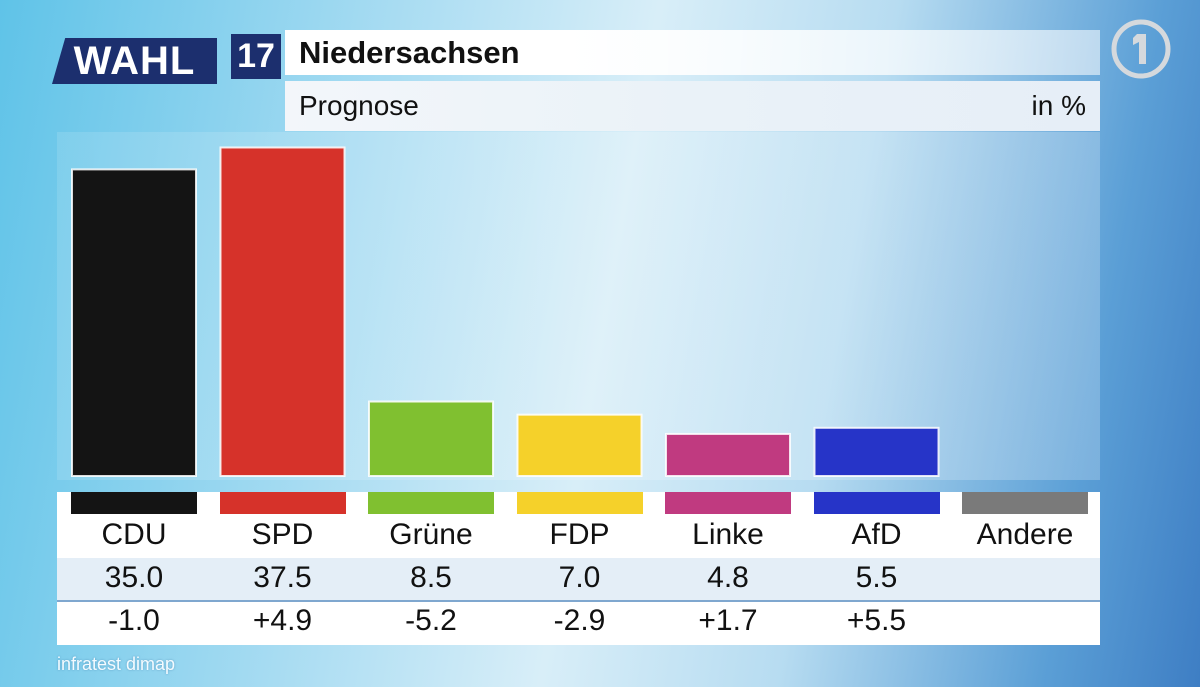 This screenshot has width=1200, height=687. I want to click on party-label-andere: Andere, so click(1025, 534).